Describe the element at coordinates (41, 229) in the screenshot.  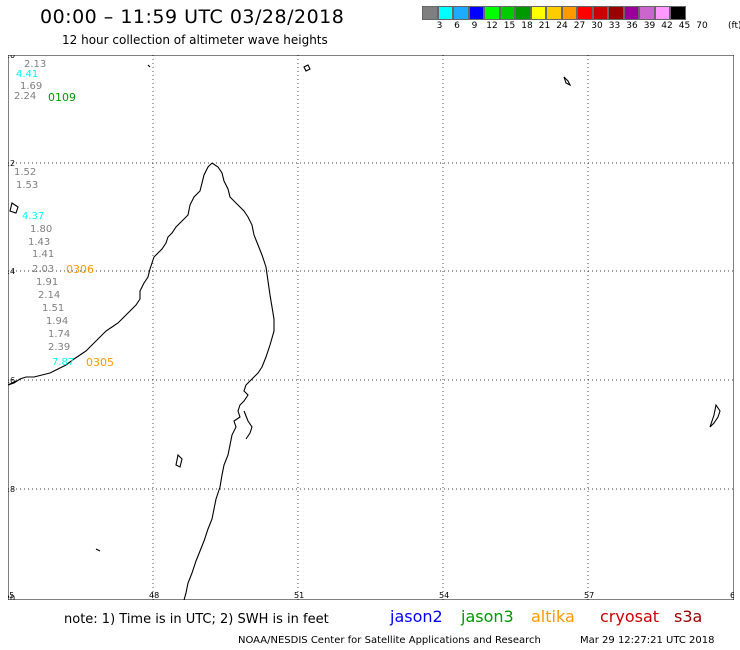
I see `wave-height-value: 1.80` at that location.